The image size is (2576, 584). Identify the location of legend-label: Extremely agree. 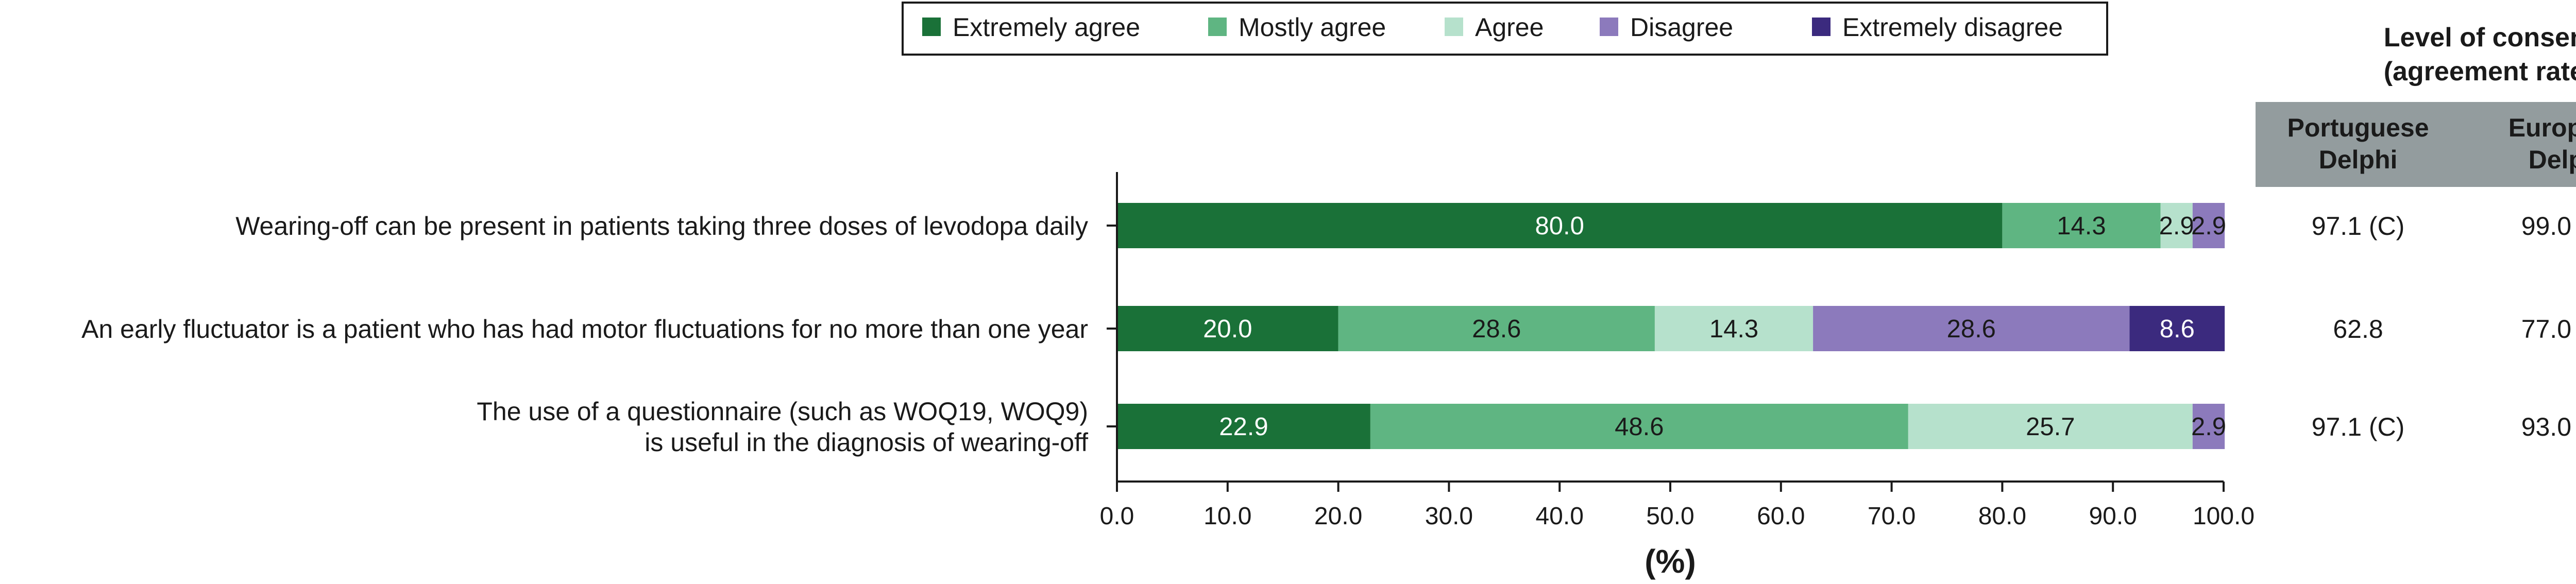
(1046, 27).